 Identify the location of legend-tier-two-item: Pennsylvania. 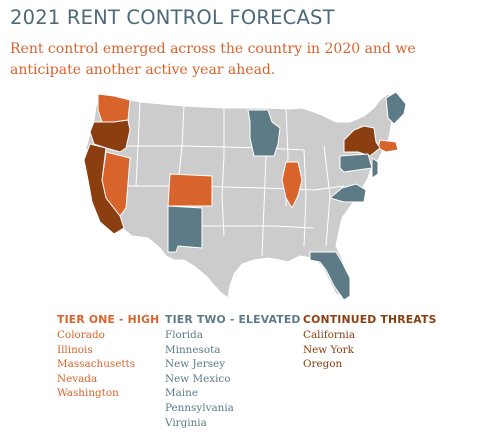
(199, 407).